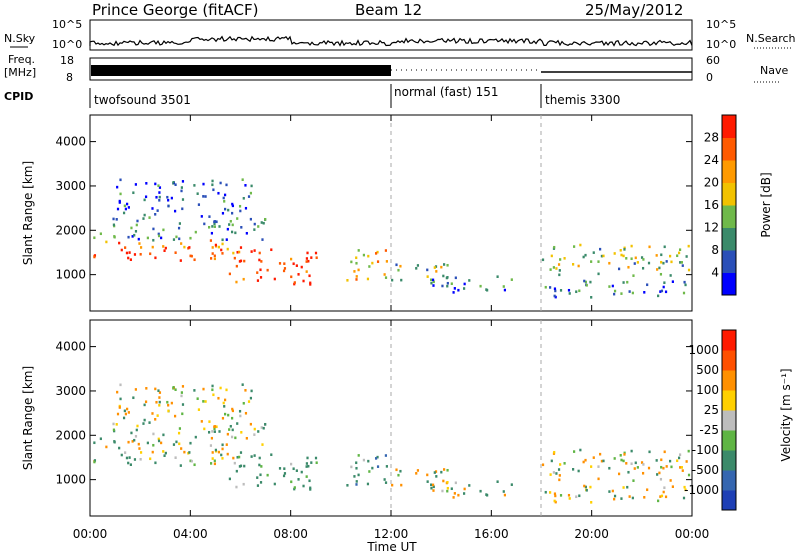  What do you see at coordinates (709, 77) in the screenshot?
I see `nave-right-tick-bottom: 0` at bounding box center [709, 77].